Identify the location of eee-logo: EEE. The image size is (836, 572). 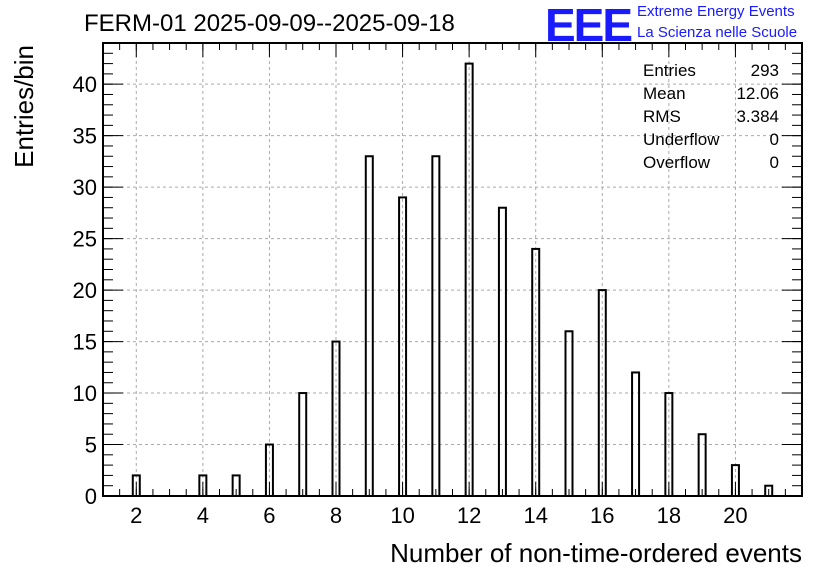
(589, 25).